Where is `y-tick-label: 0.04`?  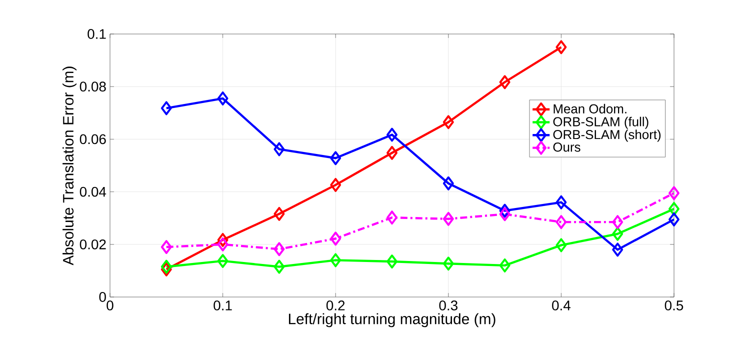
y-tick-label: 0.04 is located at coordinates (93, 191).